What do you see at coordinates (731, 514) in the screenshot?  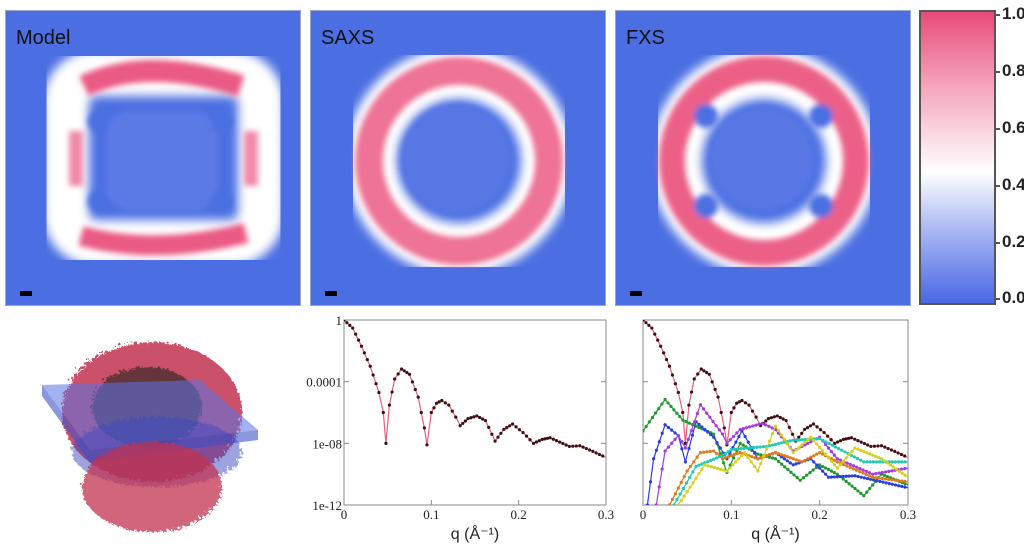 I see `x-tick-label: 0.1` at bounding box center [731, 514].